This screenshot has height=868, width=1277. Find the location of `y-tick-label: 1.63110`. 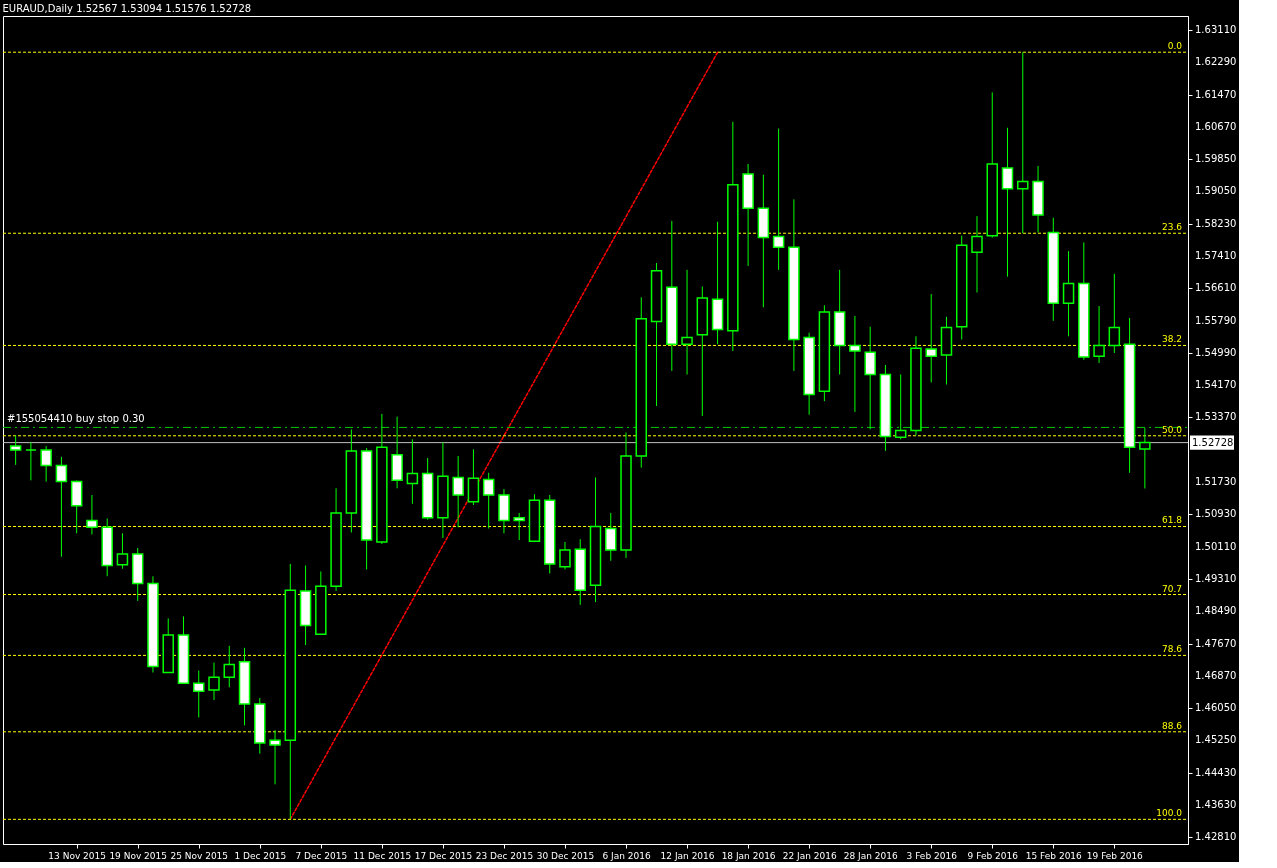

y-tick-label: 1.63110 is located at coordinates (1216, 29).